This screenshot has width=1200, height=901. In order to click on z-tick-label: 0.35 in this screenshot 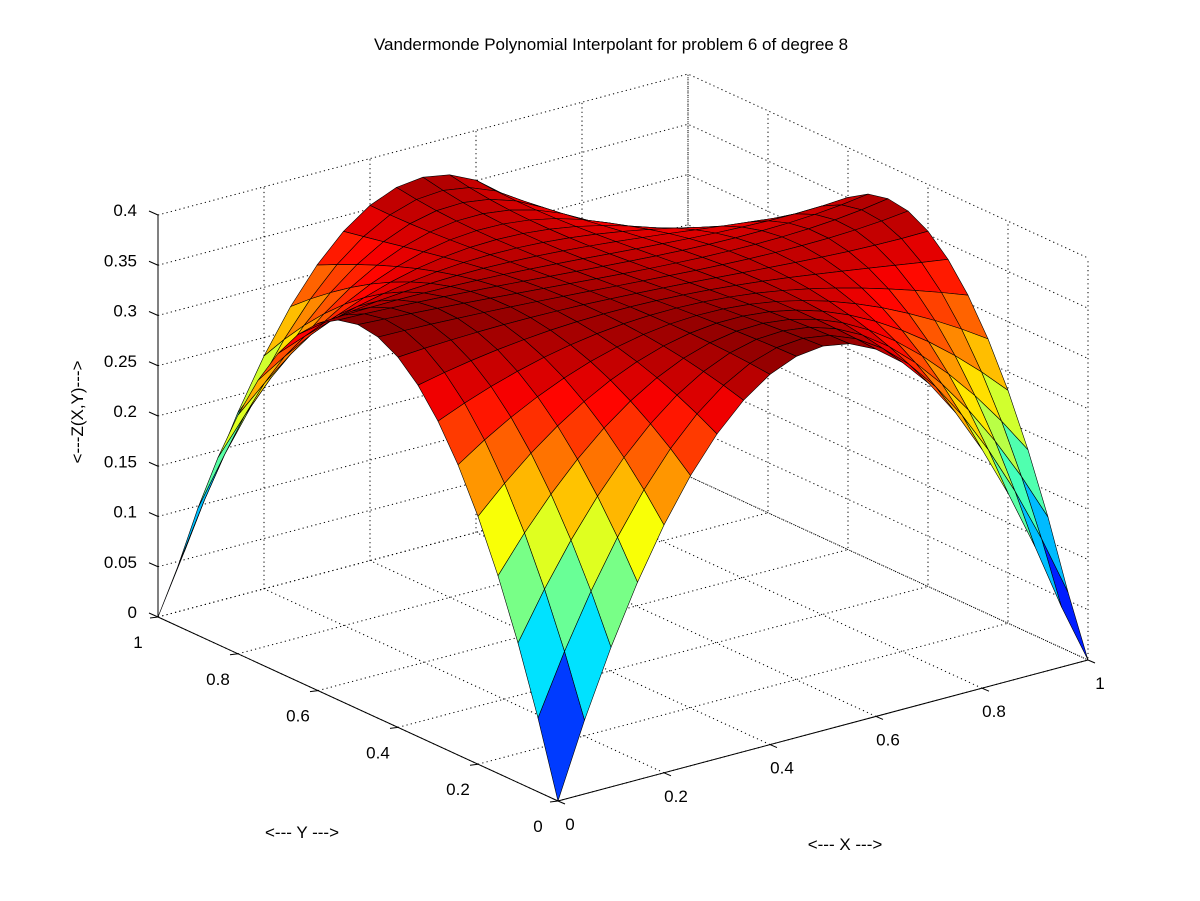, I will do `click(120, 260)`.